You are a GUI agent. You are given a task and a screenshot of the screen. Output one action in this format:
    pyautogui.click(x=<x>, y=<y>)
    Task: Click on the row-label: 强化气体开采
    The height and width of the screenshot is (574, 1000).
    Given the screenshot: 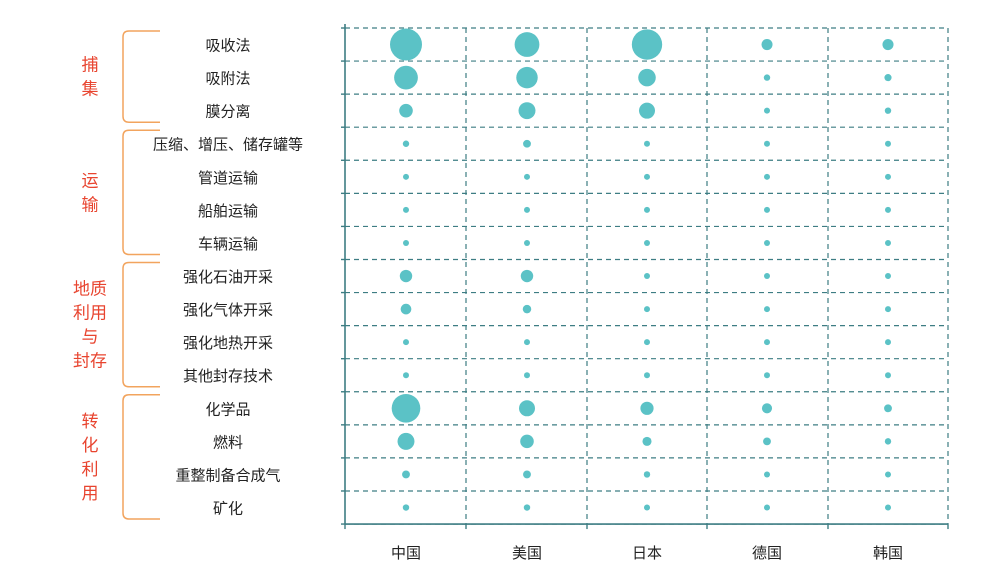 What is the action you would take?
    pyautogui.click(x=228, y=310)
    